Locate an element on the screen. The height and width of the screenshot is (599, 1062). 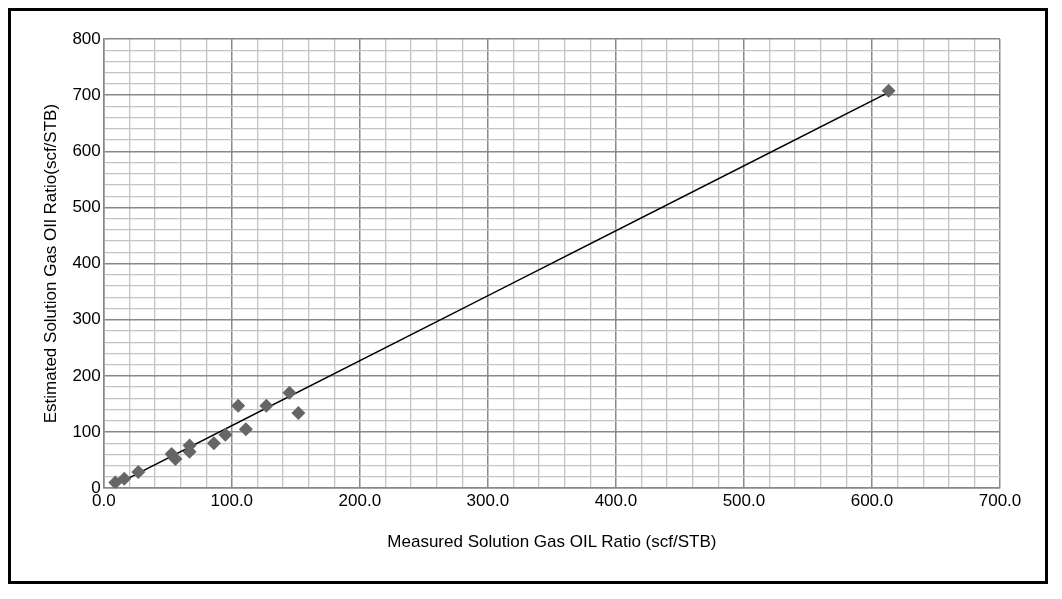
y-axis-title: Estimated Solution Gas OIl Ratio(scf/STB) is located at coordinates (50, 263).